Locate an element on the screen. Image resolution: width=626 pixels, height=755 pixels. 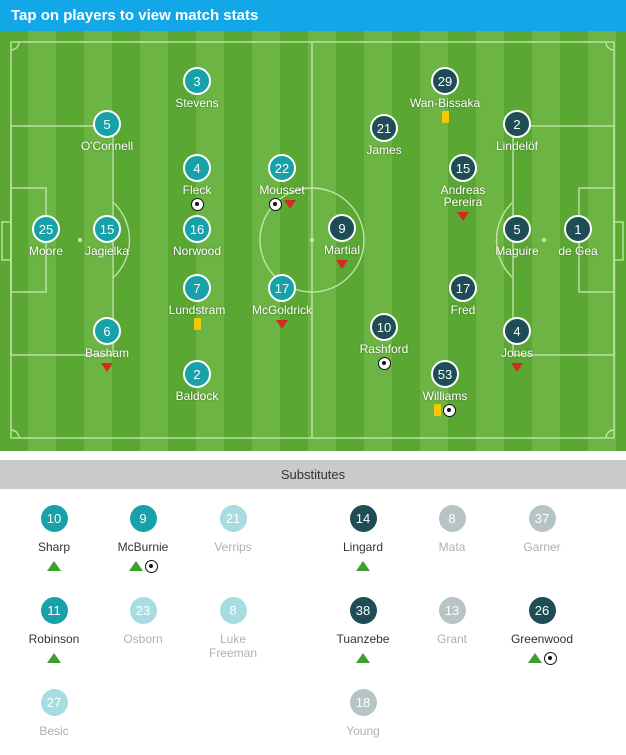
substitute-away: 14 Lingard is located at coordinates (363, 539).